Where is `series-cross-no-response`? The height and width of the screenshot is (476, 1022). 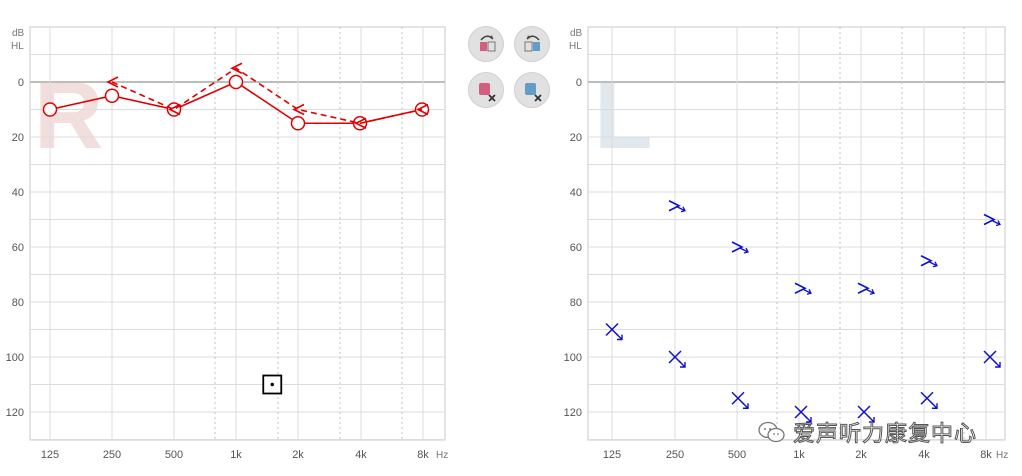 series-cross-no-response is located at coordinates (803, 372).